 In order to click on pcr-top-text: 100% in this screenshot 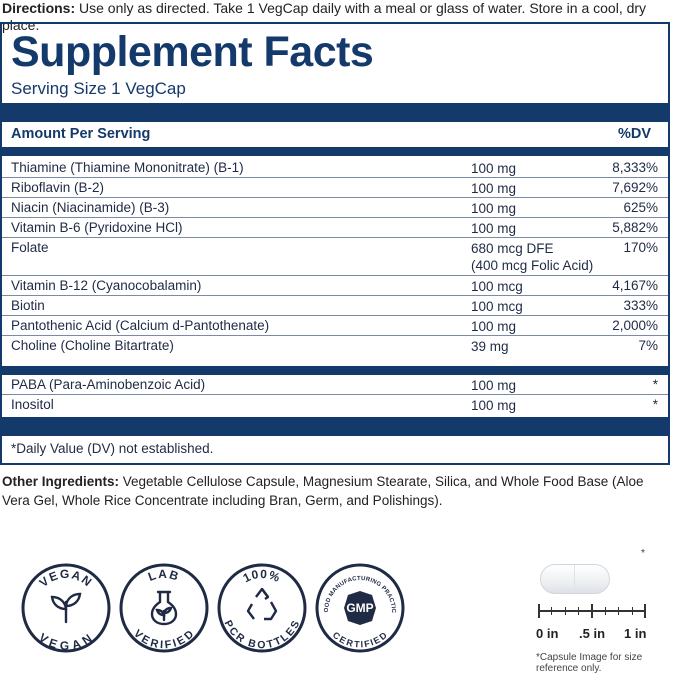, I will do `click(261, 576)`.